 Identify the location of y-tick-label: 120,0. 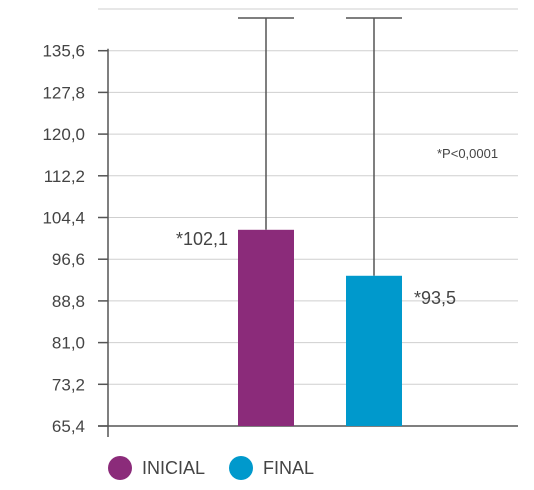
(63, 134).